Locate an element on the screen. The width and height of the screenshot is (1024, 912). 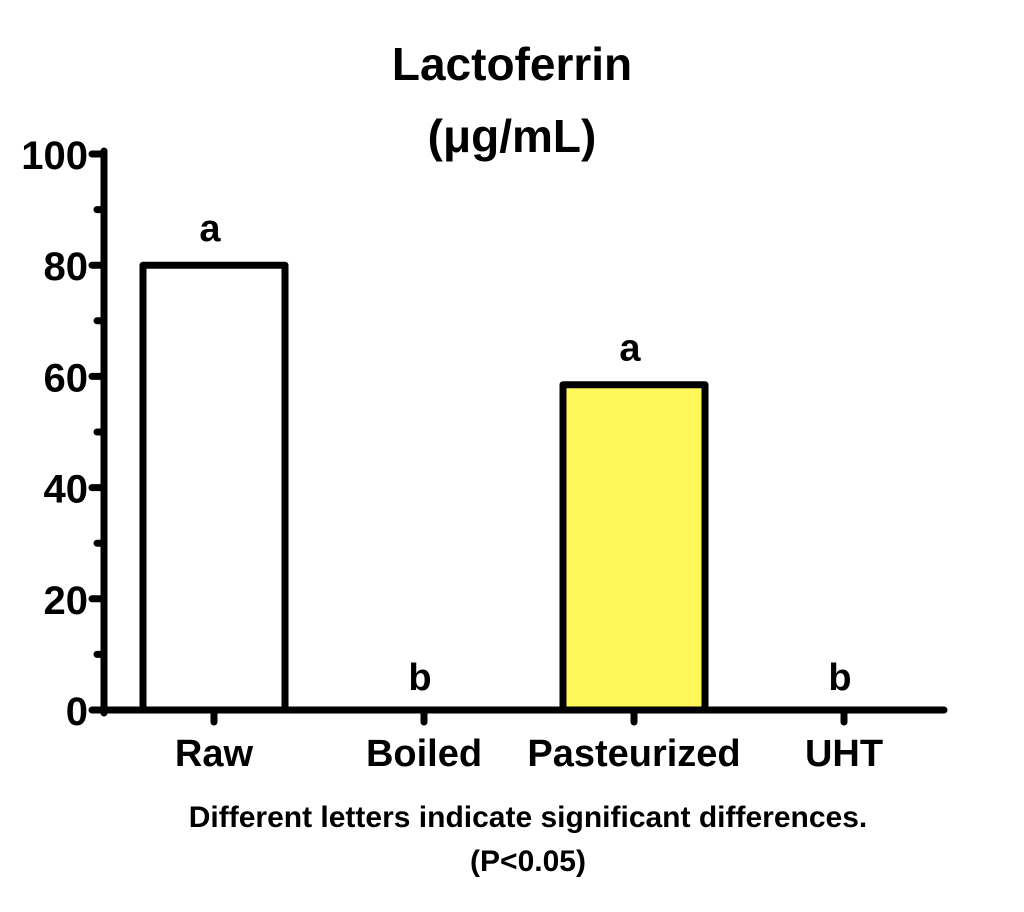
y-tick-label: 40 is located at coordinates (66, 490).